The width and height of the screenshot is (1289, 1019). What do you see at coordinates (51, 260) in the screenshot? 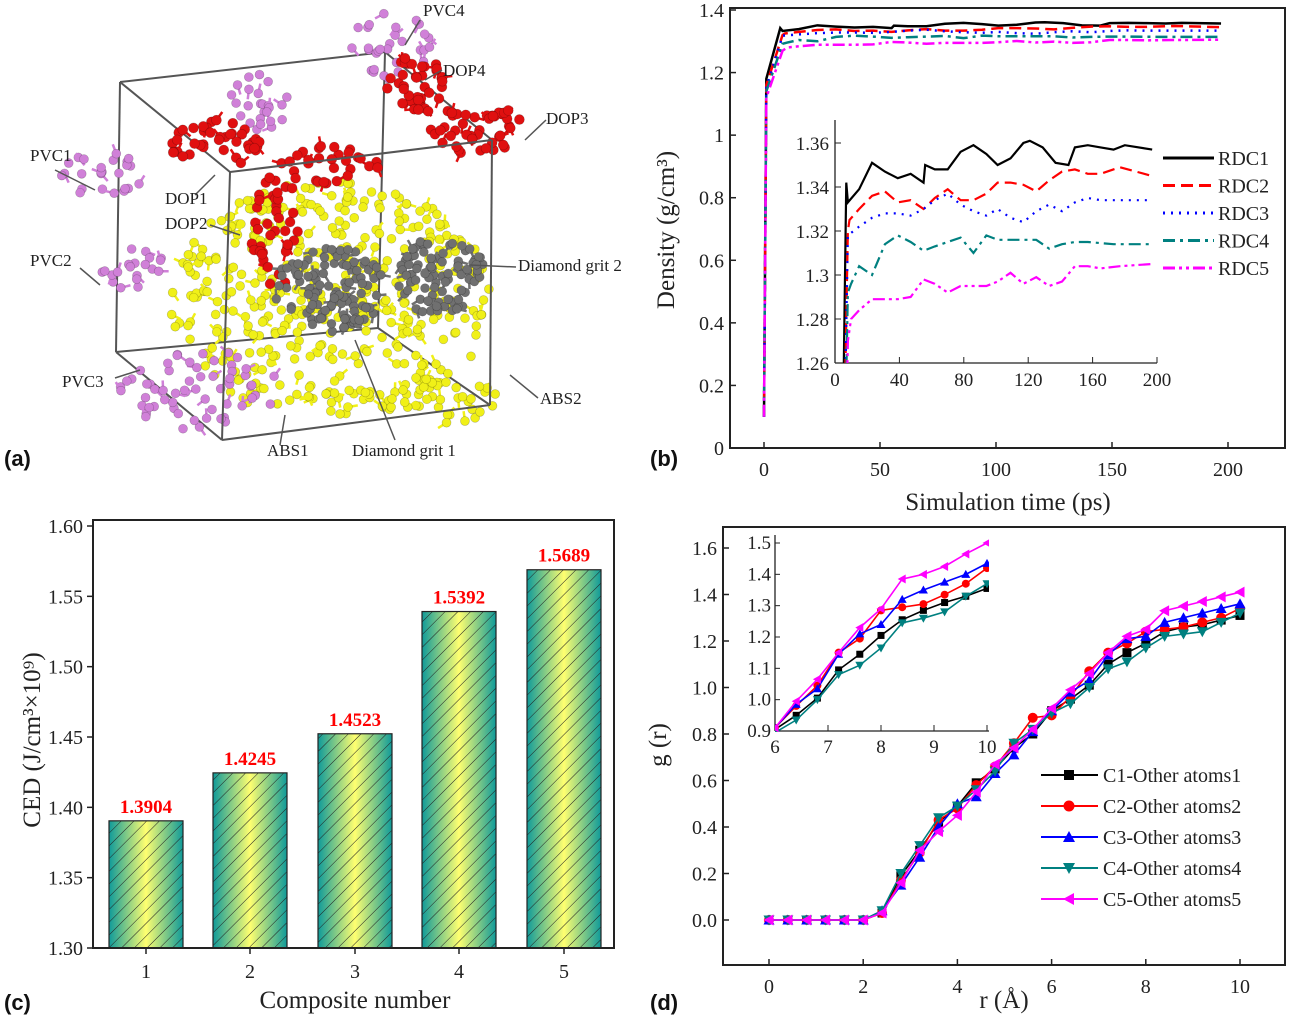
I see `component-label: PVC2` at bounding box center [51, 260].